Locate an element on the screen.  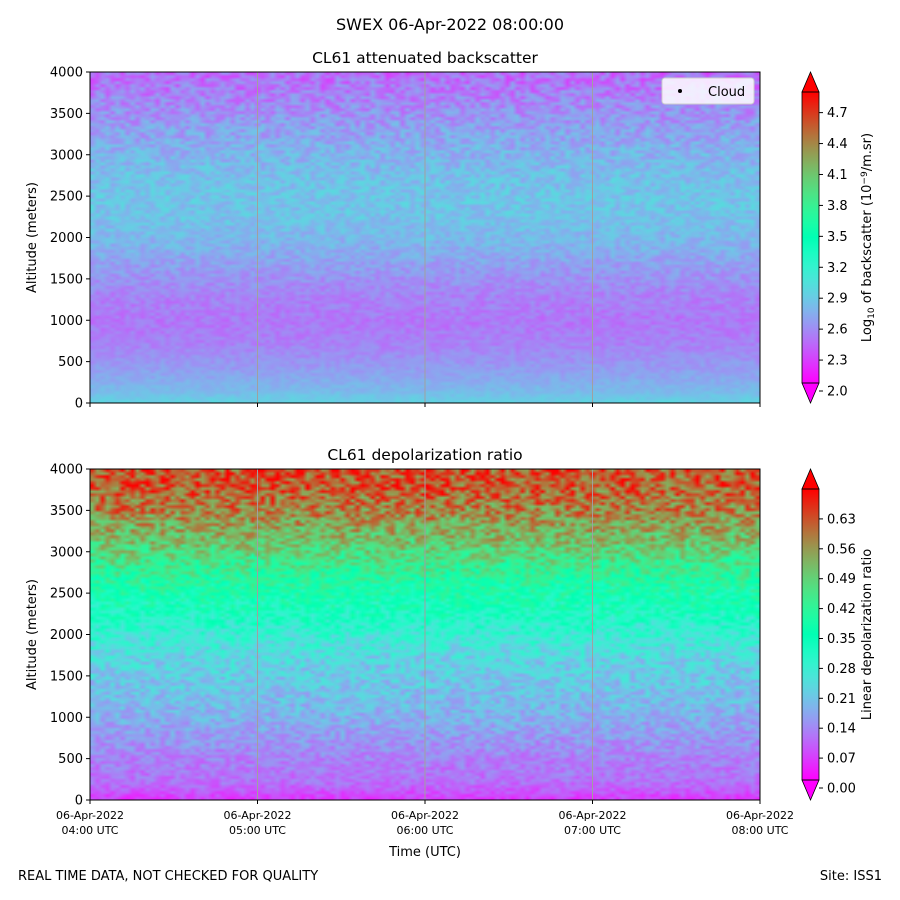
colorbar-tick-label: 0.28 is located at coordinates (841, 669).